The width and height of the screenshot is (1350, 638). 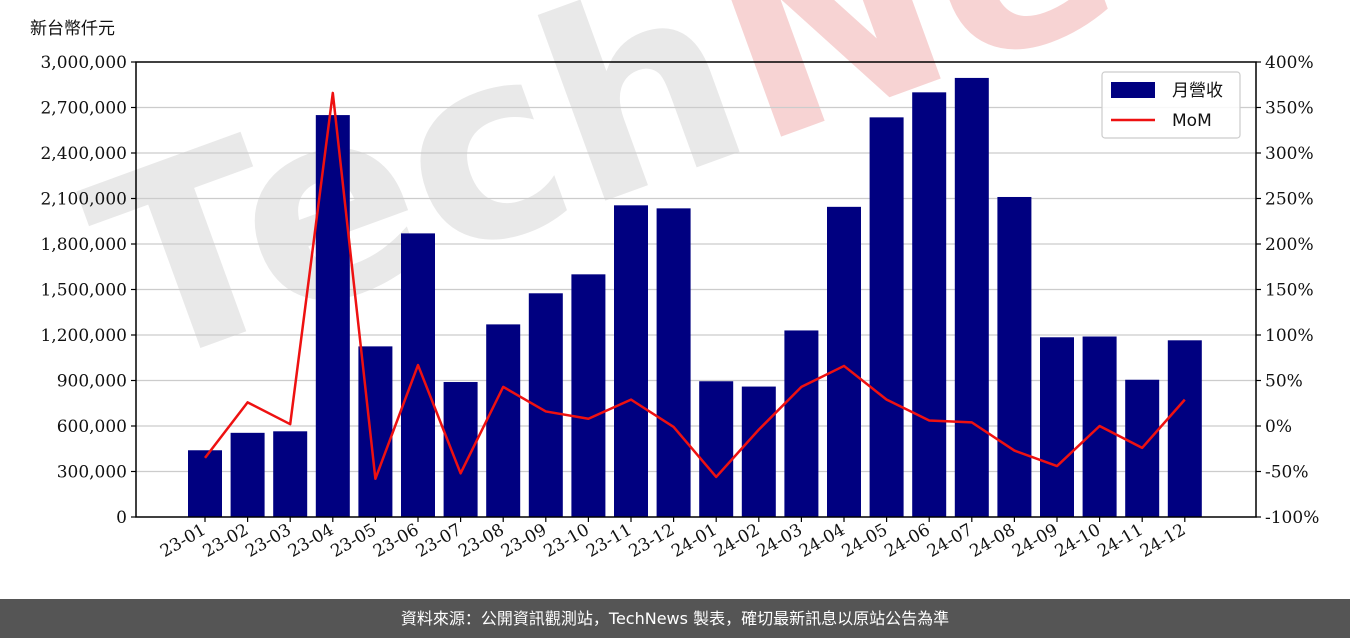 What do you see at coordinates (353, 541) in the screenshot?
I see `x-tick-label: 23-05` at bounding box center [353, 541].